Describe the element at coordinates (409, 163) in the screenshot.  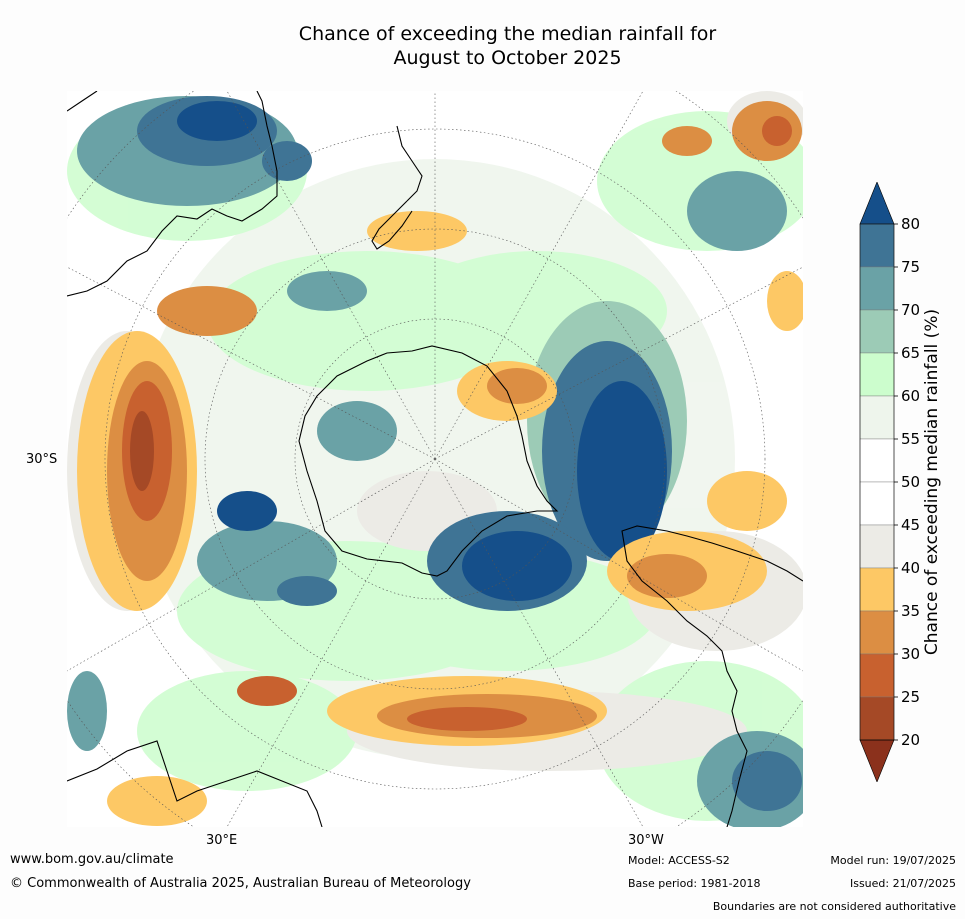
I see `new-zealand-north` at that location.